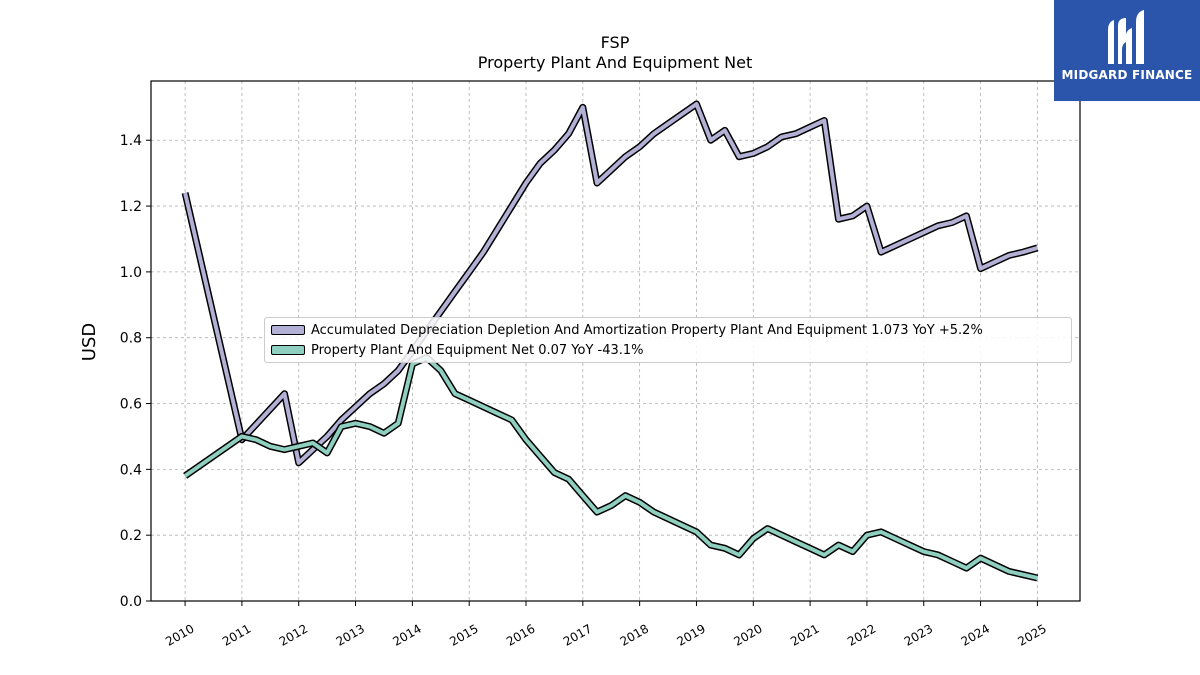 The width and height of the screenshot is (1200, 675). I want to click on x-tick-label: 2012, so click(293, 634).